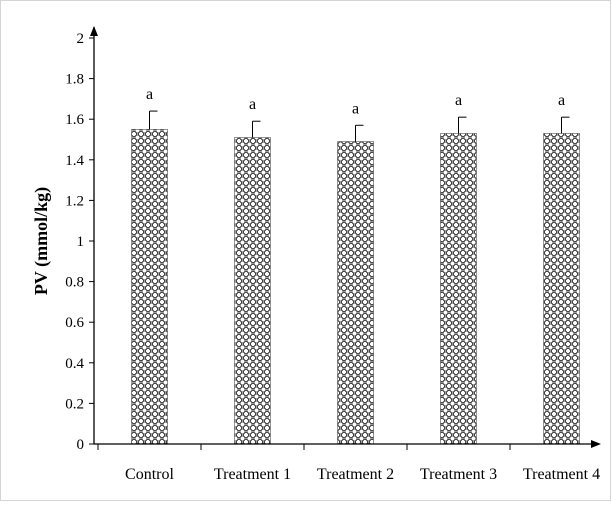  Describe the element at coordinates (458, 474) in the screenshot. I see `category-label: Treatment 3` at that location.